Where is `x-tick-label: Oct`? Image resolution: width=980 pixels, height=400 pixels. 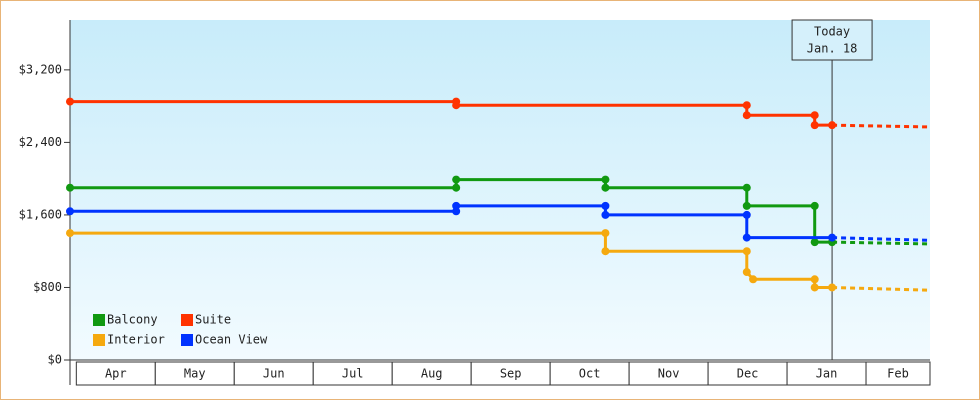
x-tick-label: Oct is located at coordinates (590, 374).